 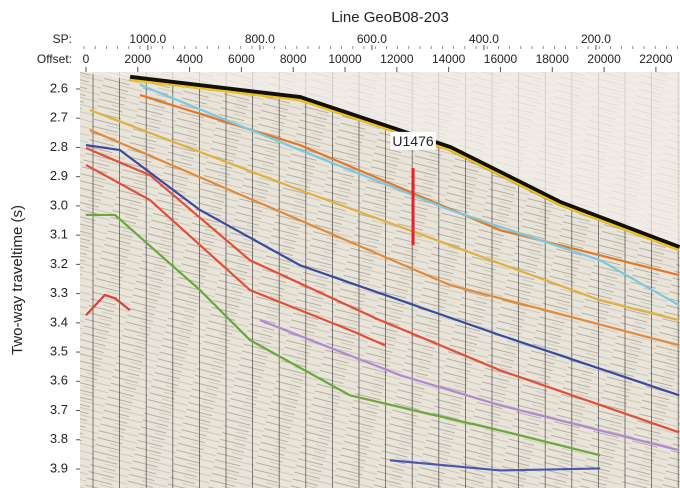 I want to click on x-tick-label: 16000, so click(x=501, y=59).